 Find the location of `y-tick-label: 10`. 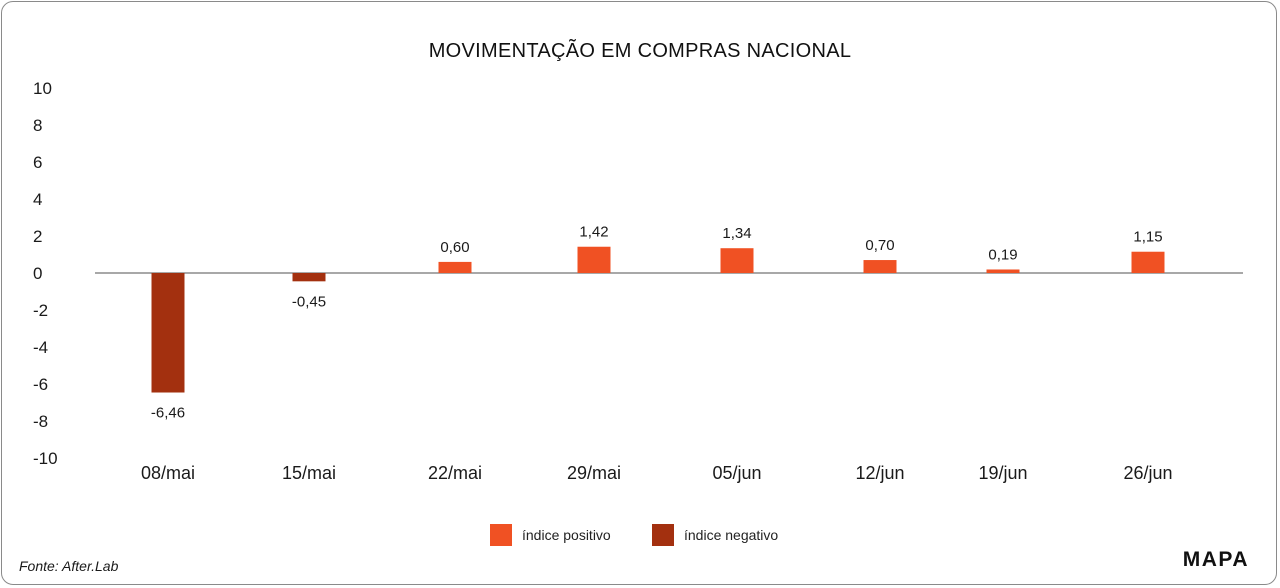

y-tick-label: 10 is located at coordinates (42, 88).